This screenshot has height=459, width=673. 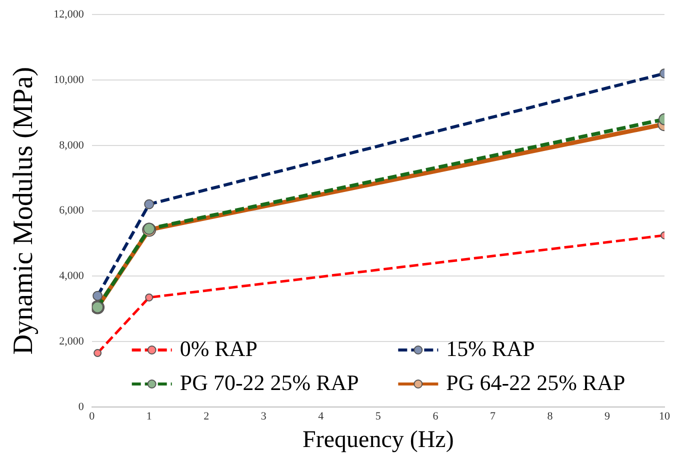 I want to click on x-tick-label: 1, so click(x=149, y=416).